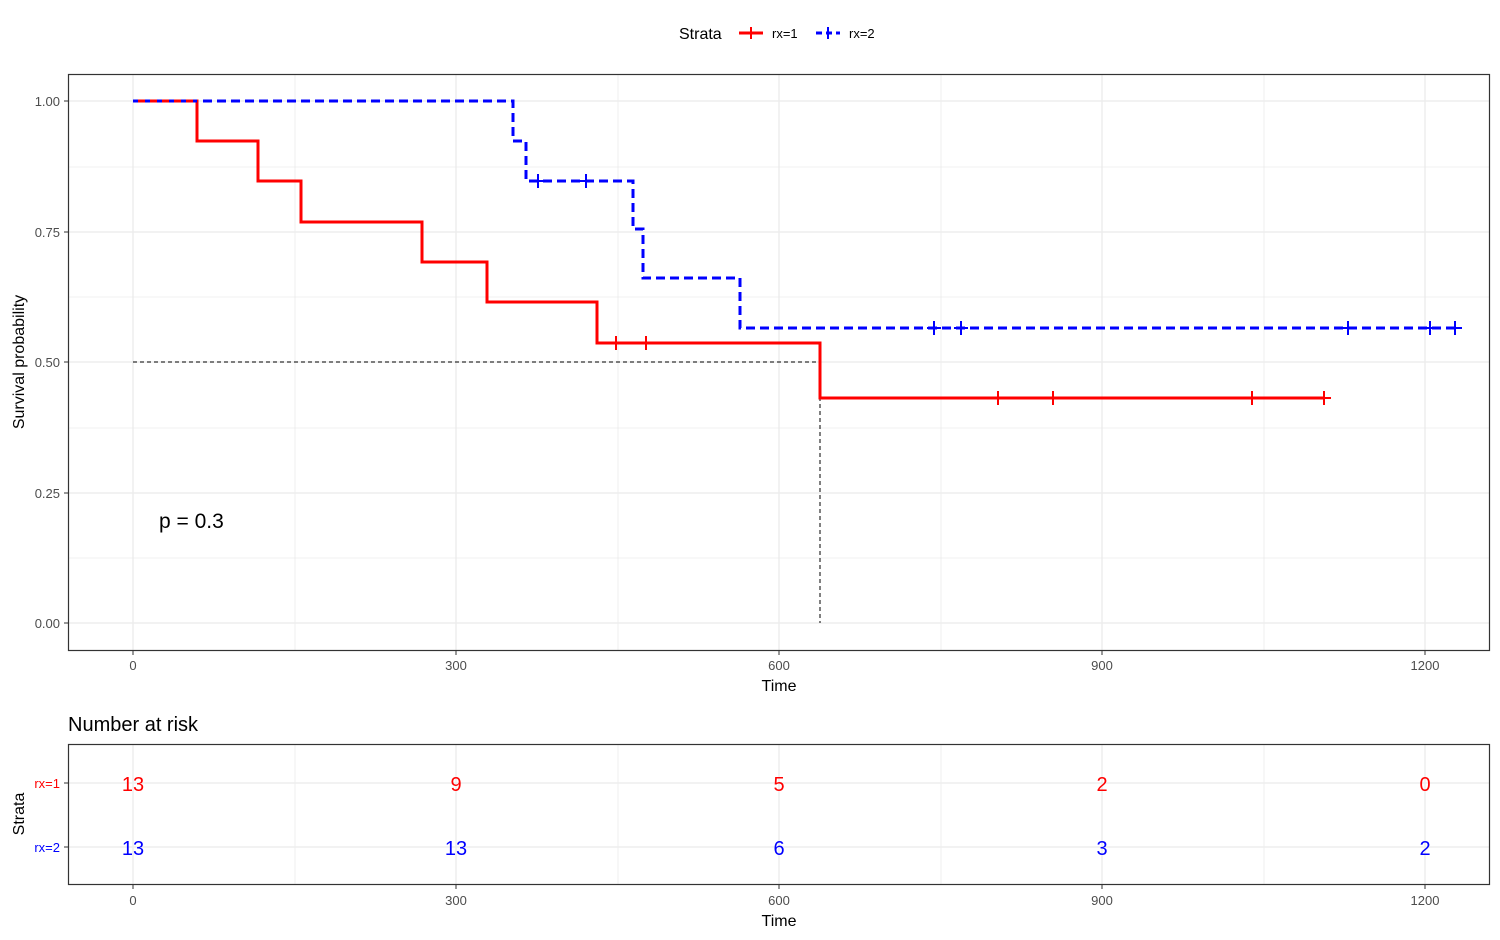 This screenshot has height=940, width=1500. I want to click on risk-row-rx2: 13 13 6 3 2, so click(776, 849).